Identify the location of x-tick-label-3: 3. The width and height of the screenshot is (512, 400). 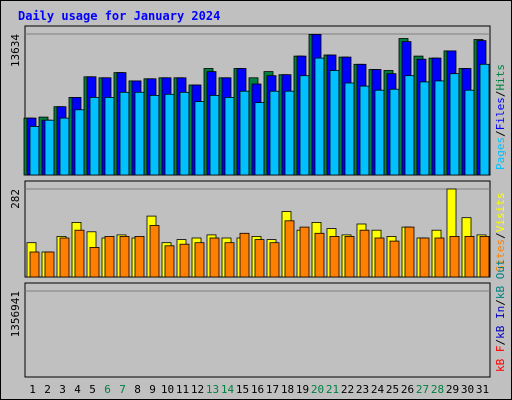
(62, 389).